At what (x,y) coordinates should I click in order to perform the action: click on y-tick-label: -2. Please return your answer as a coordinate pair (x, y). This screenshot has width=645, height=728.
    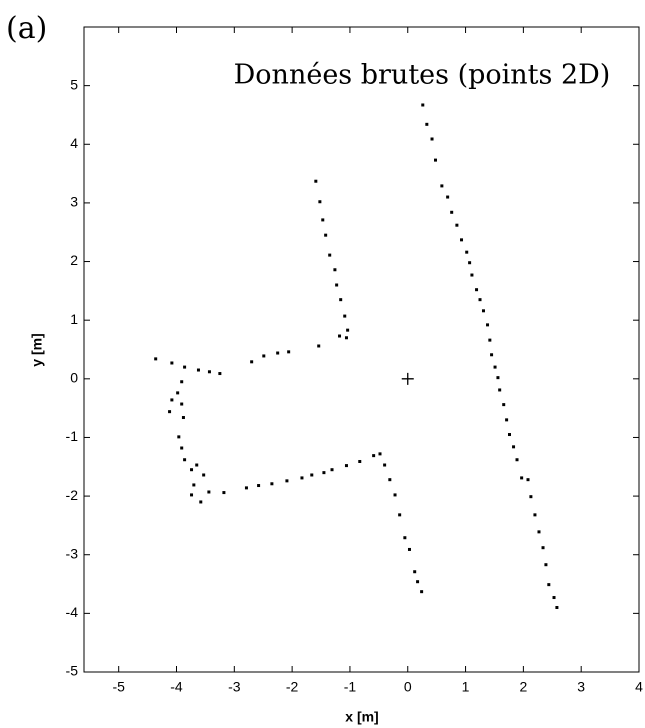
    Looking at the image, I should click on (72, 495).